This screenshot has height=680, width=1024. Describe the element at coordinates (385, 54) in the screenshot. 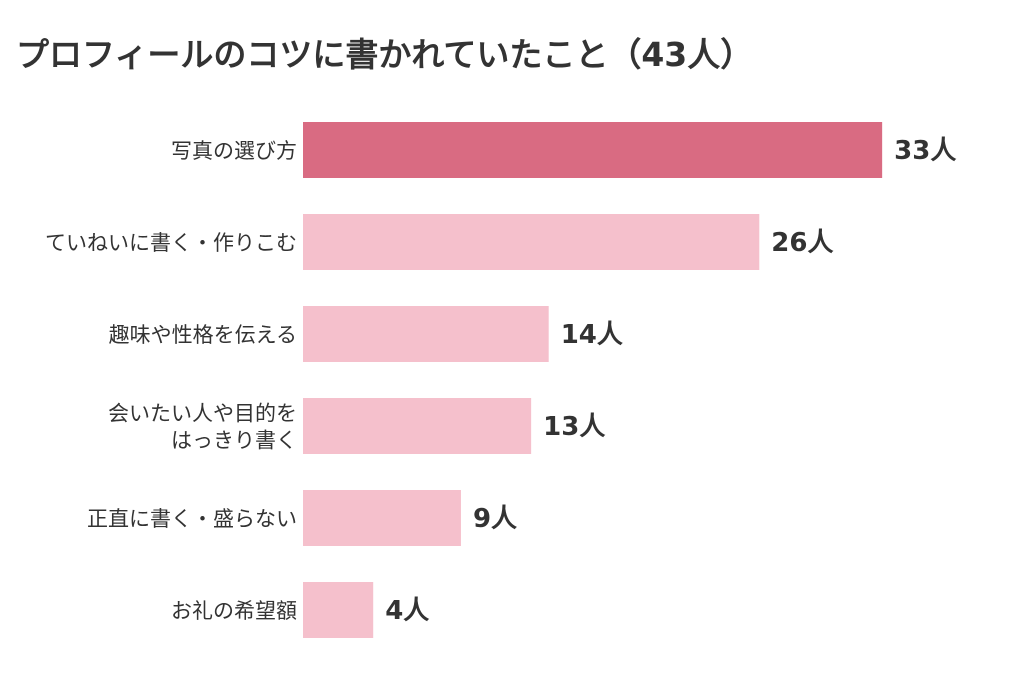

I see `chart-title: プロフィールのコツに書かれていたこと（43人）` at that location.